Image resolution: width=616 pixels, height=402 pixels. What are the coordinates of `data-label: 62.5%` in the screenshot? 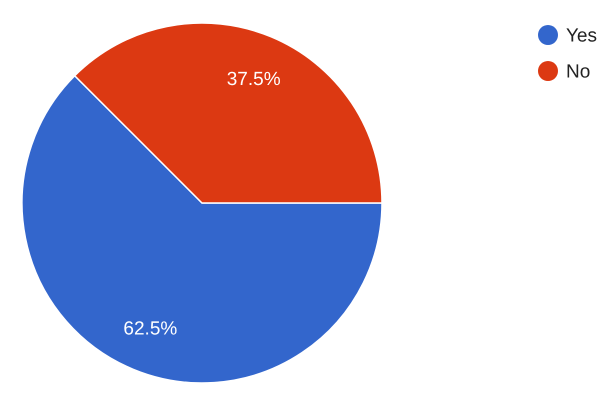 It's located at (150, 329).